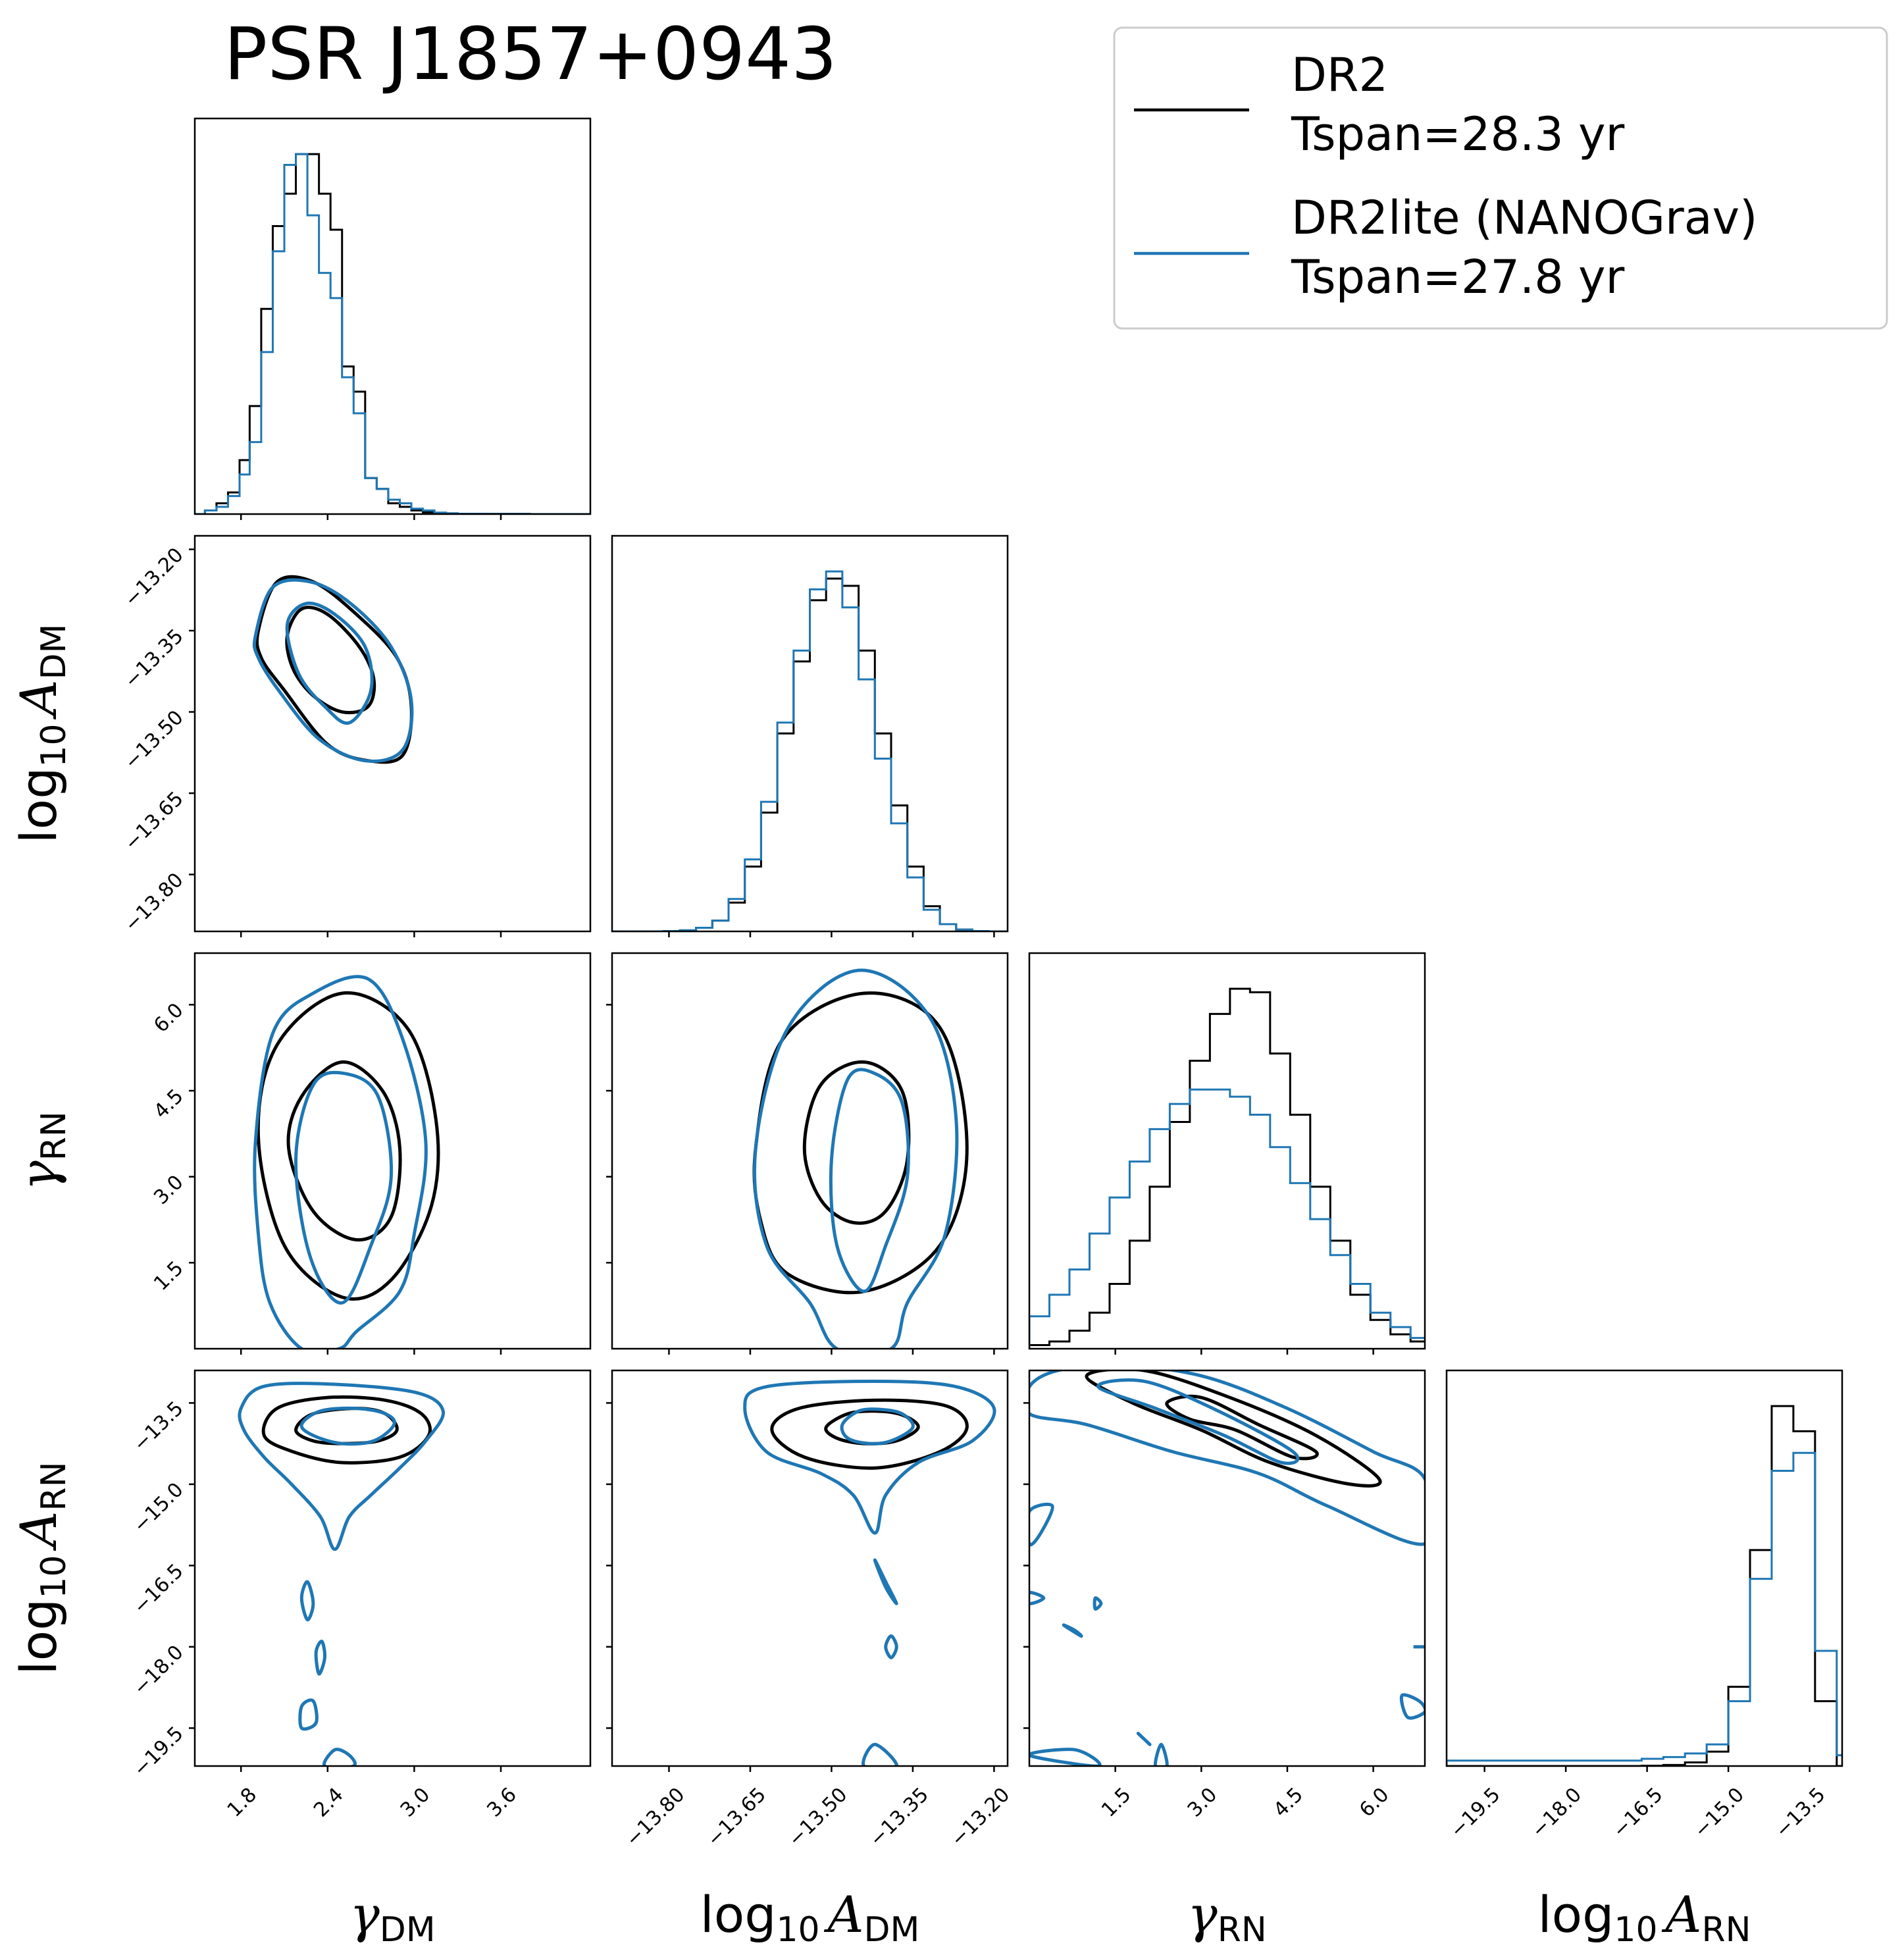  Describe the element at coordinates (1458, 134) in the screenshot. I see `legend-label-dr2-line2: Tspan=28.3 yr` at that location.